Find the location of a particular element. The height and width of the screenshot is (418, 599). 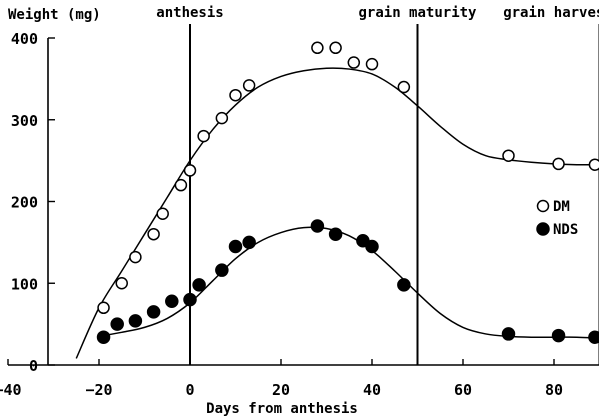

x-tick-label: 20 is located at coordinates (281, 390).